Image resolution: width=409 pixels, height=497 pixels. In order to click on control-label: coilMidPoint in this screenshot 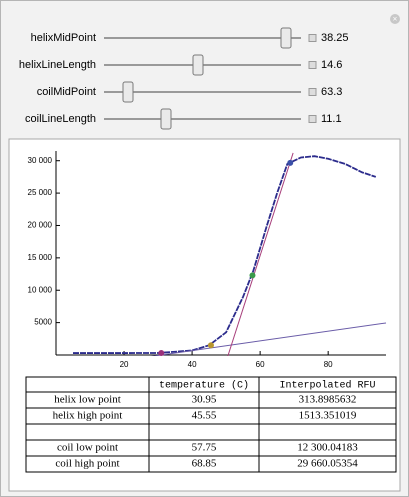, I will do `click(66, 92)`.